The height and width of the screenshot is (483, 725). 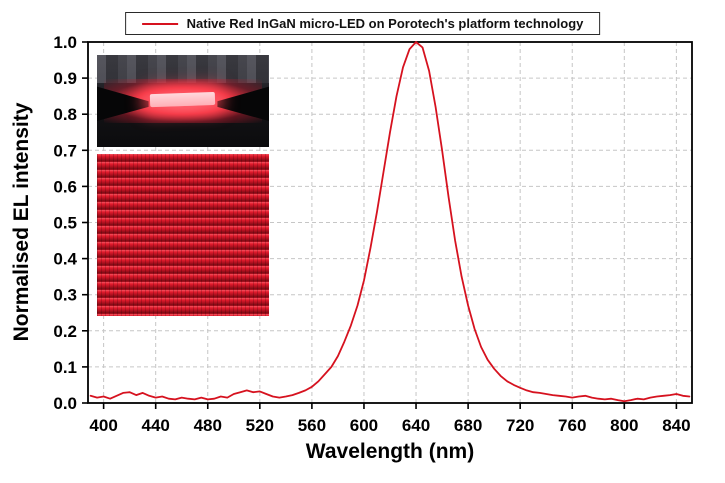 What do you see at coordinates (416, 425) in the screenshot?
I see `svg-text: 640` at bounding box center [416, 425].